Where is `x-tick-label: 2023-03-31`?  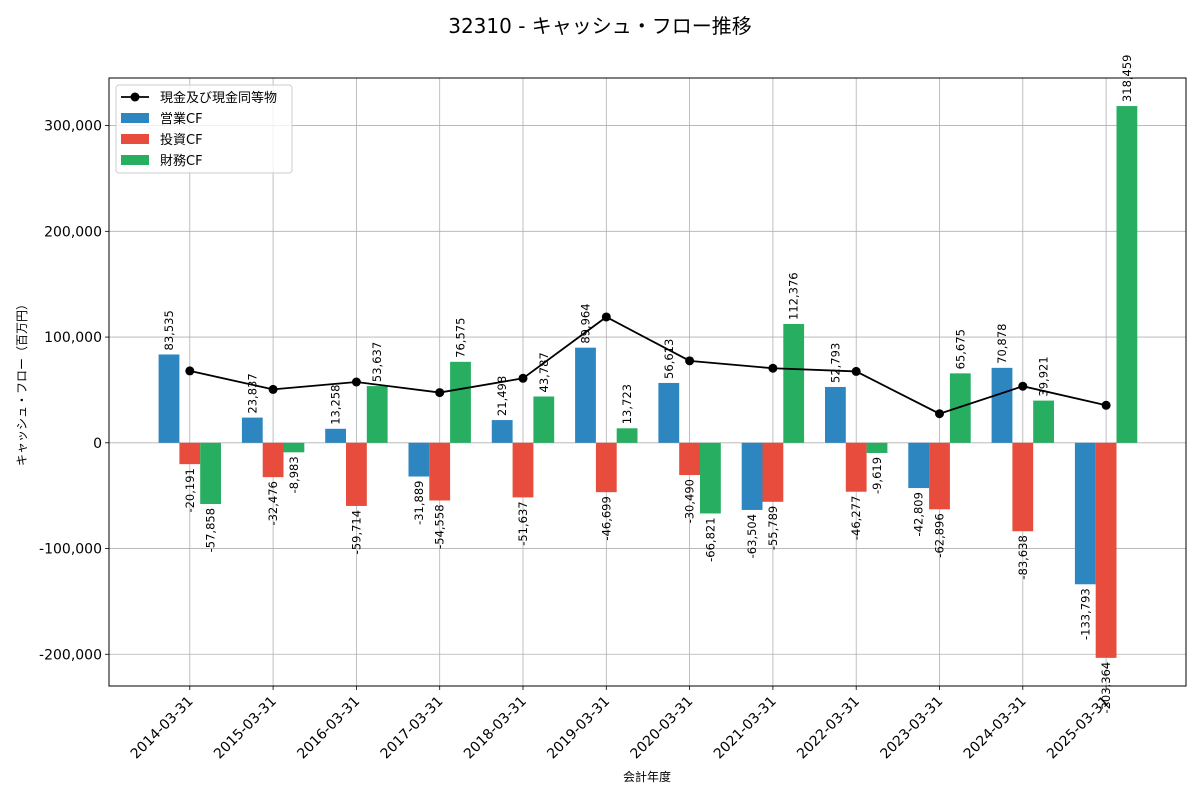 x-tick-label: 2023-03-31 is located at coordinates (911, 728).